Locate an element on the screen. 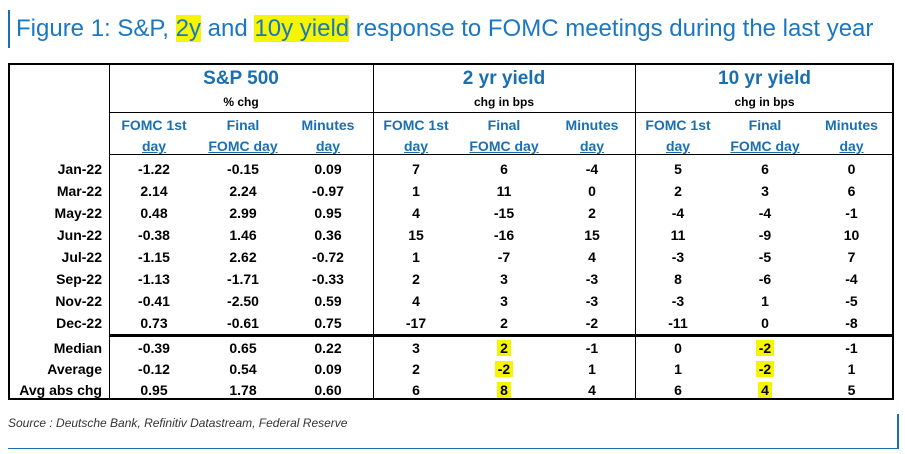 This screenshot has height=454, width=905. table-cell: 2 is located at coordinates (592, 213).